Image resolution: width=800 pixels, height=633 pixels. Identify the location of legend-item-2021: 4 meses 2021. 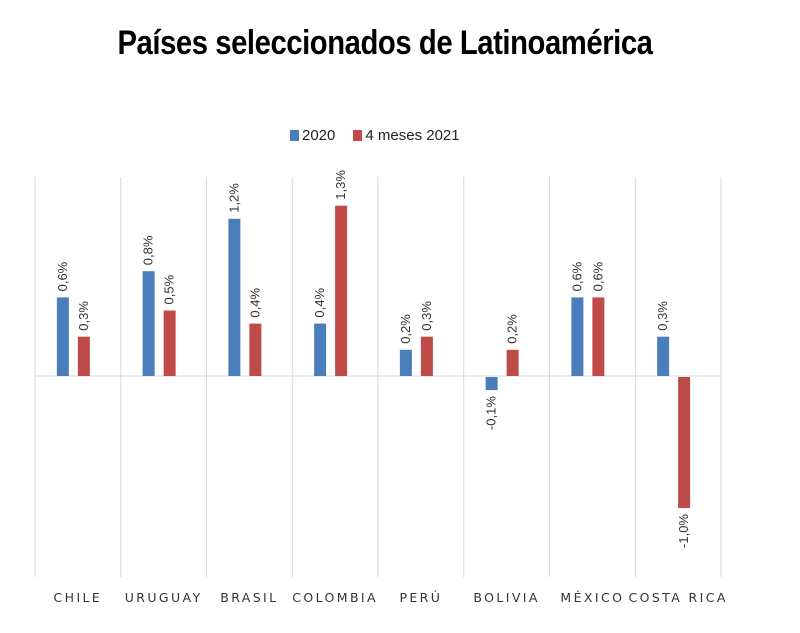
(406, 135).